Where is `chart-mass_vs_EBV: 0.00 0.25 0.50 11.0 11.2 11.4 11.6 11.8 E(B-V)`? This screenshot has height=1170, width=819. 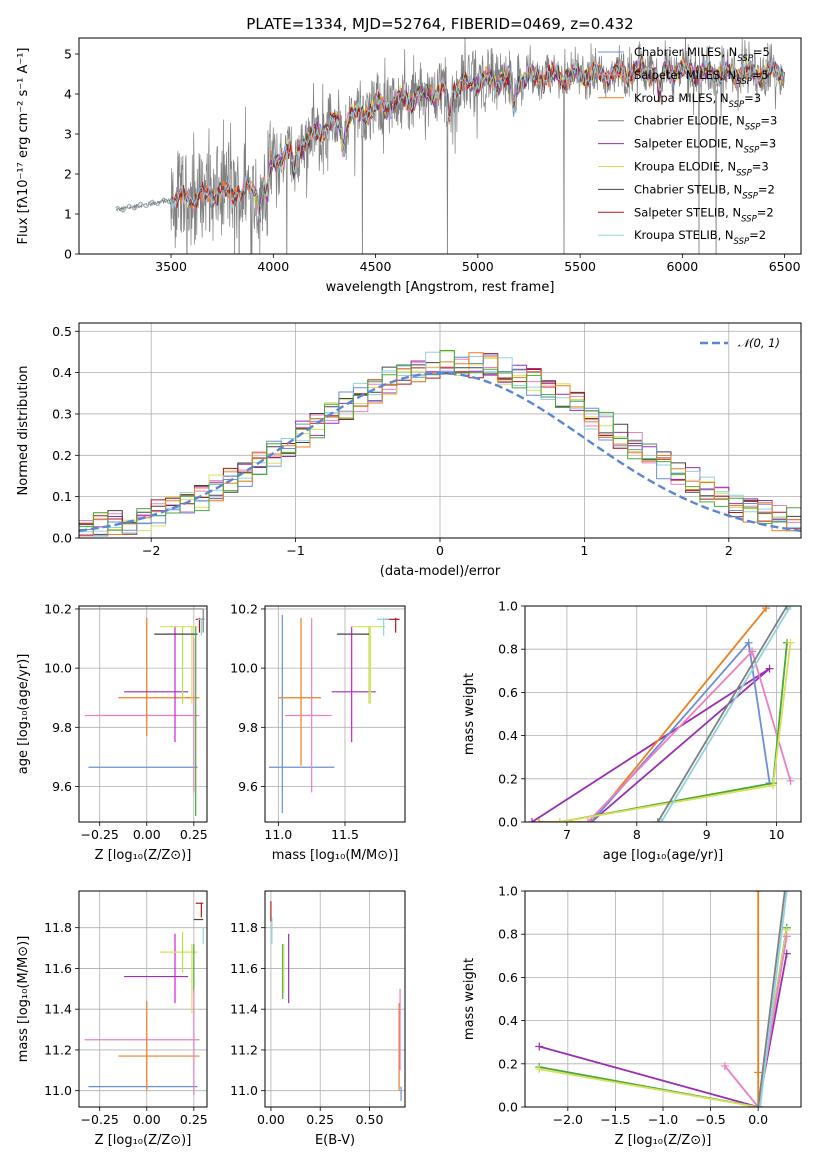
chart-mass_vs_EBV: 0.00 0.25 0.50 11.0 11.2 11.4 11.6 11.8 E(B-V) is located at coordinates (318, 1019).